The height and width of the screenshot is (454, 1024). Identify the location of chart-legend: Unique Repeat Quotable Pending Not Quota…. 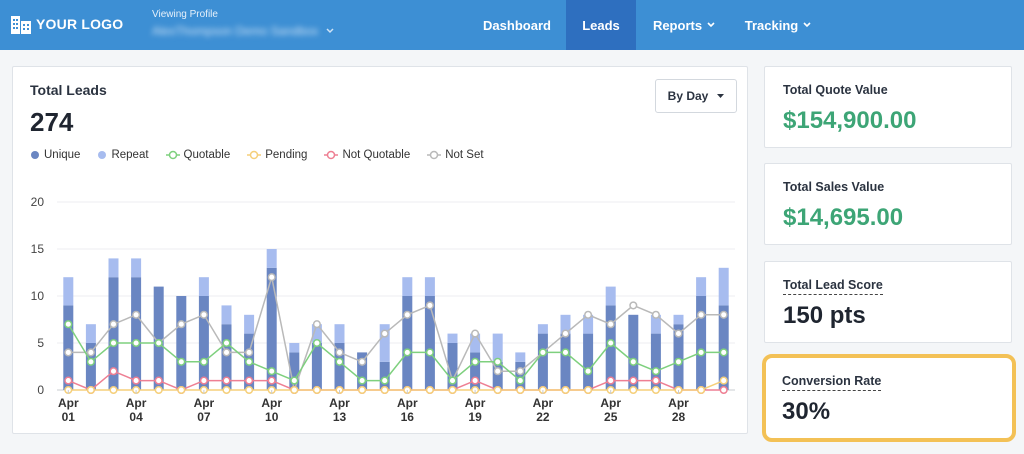
(265, 155).